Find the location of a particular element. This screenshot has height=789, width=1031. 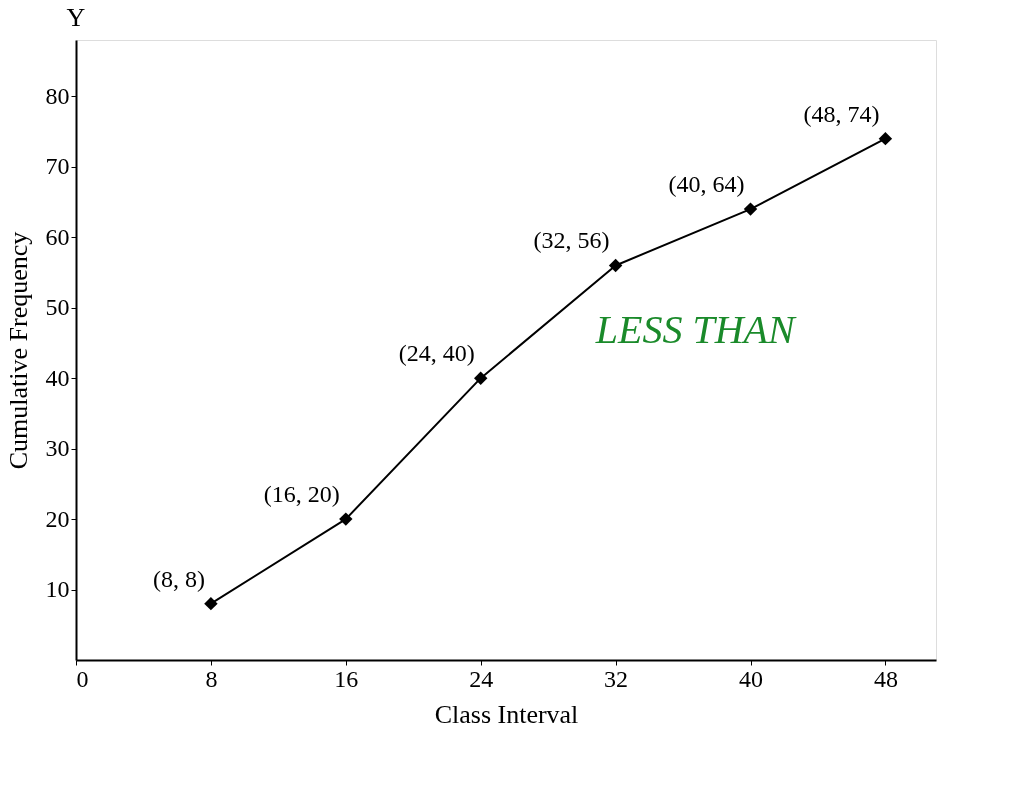

y-tick-label: 80 is located at coordinates (57, 95).